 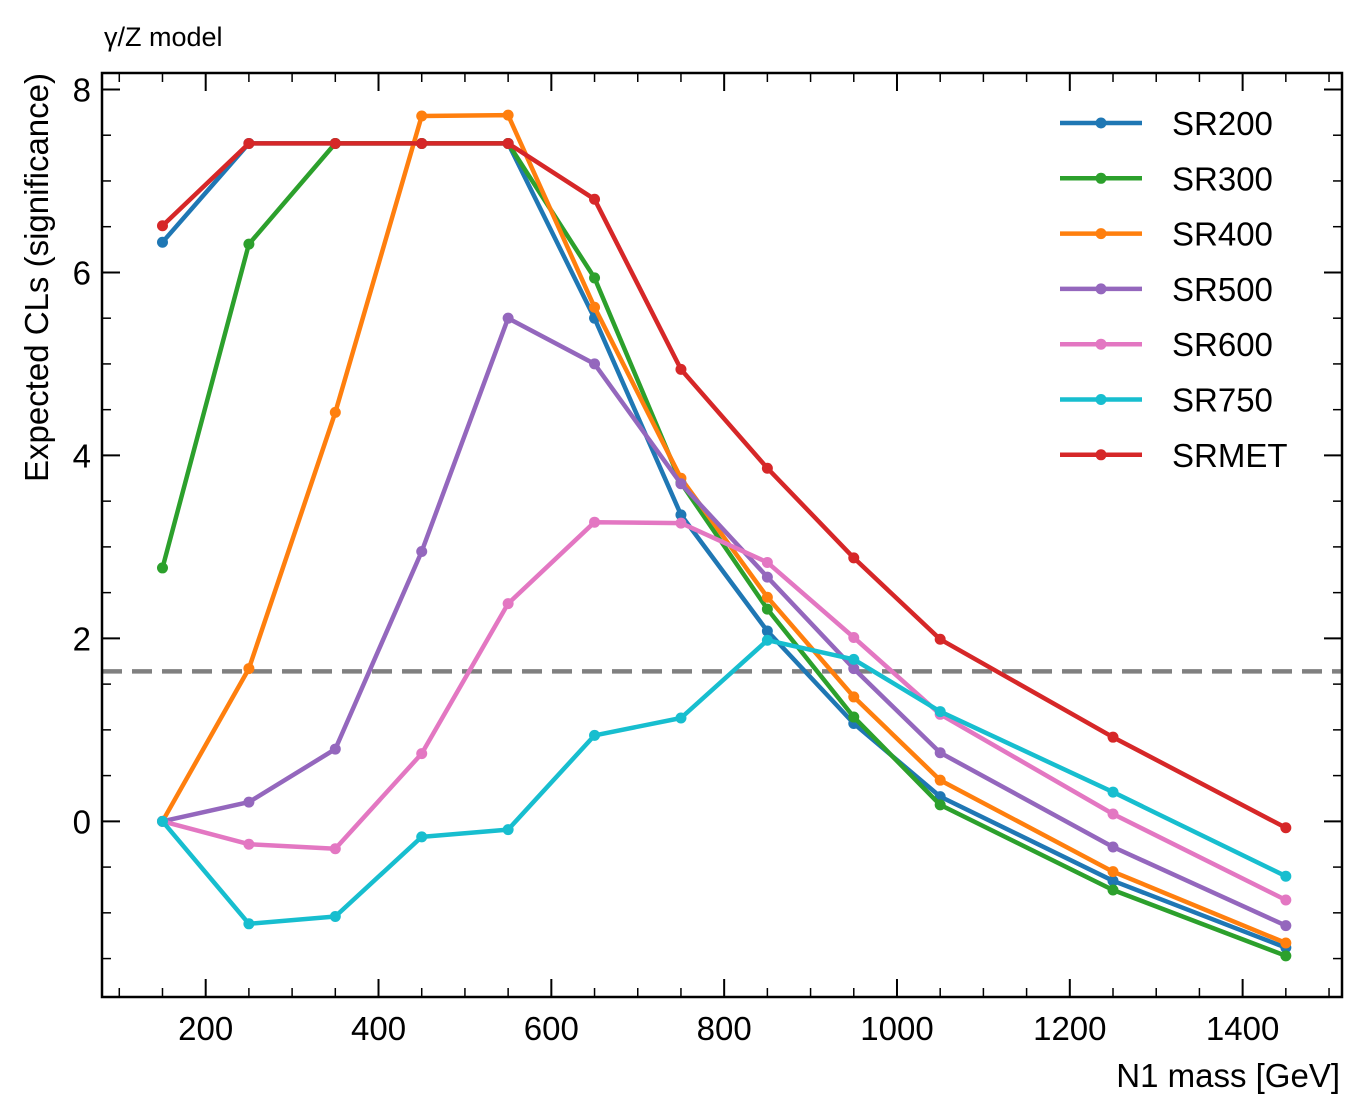 I want to click on y-axis-label: Expected CLs (significance), so click(x=36, y=277).